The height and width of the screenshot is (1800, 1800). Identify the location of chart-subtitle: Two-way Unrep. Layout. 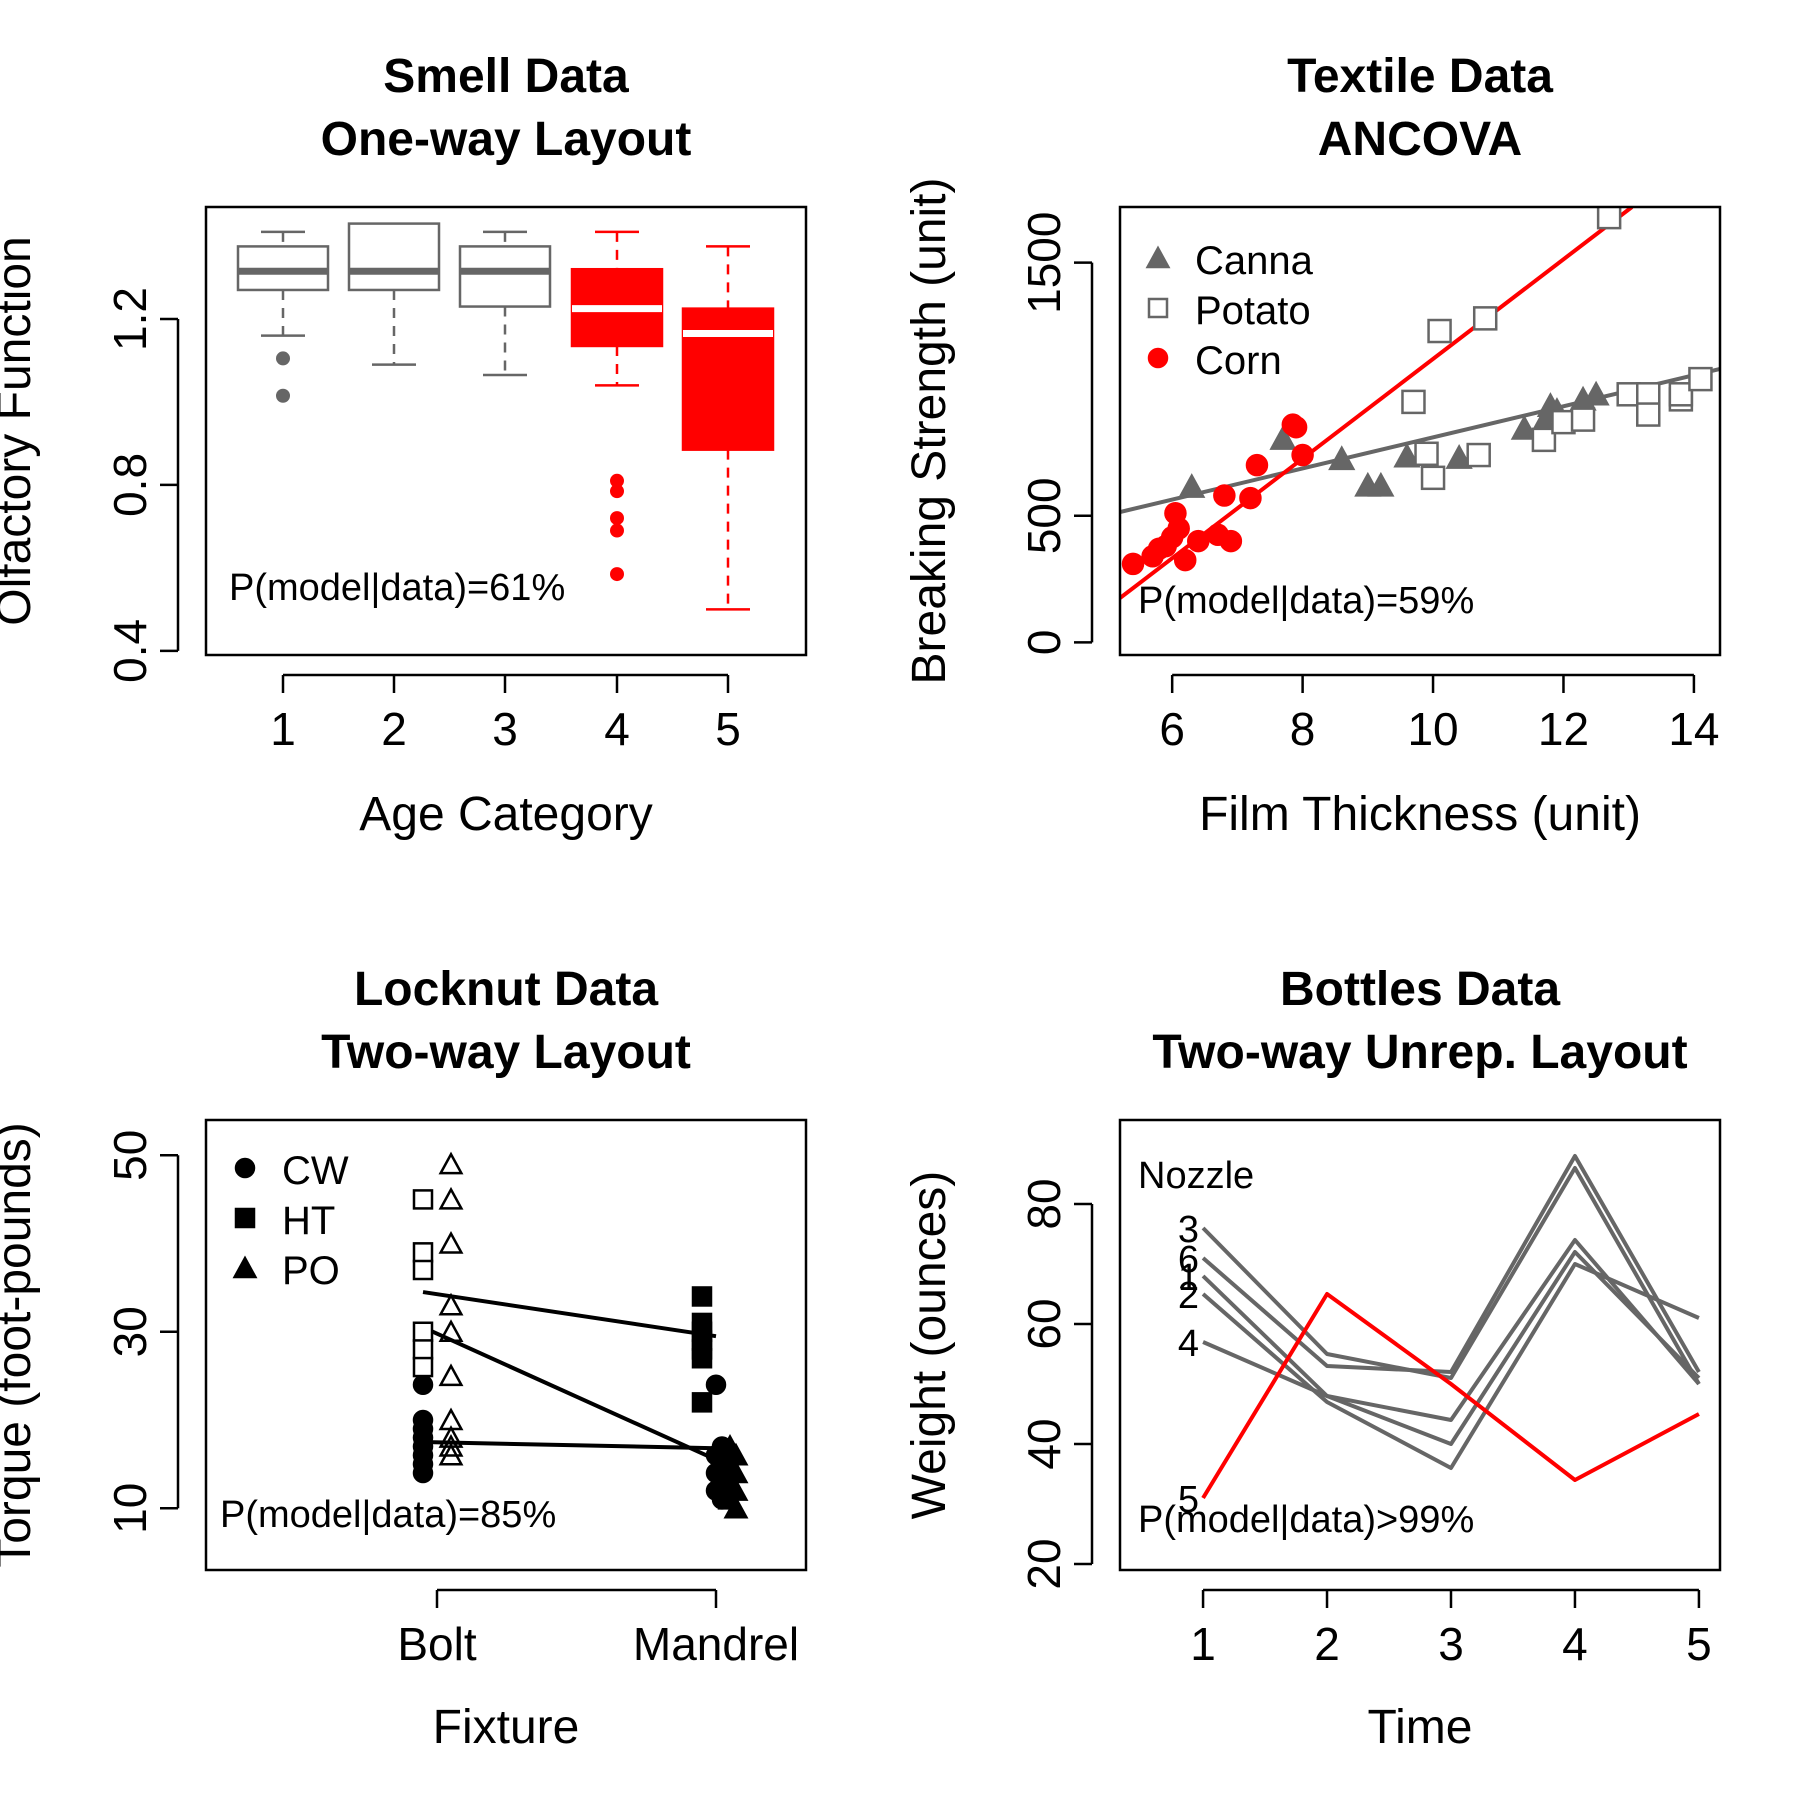
(1419, 1052).